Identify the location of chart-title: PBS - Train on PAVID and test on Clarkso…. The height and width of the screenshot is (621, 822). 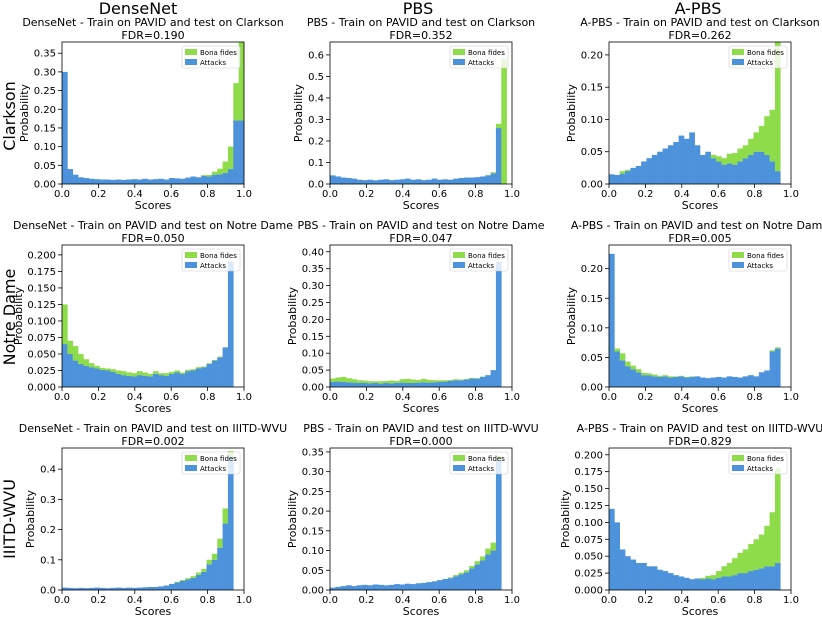
(421, 22).